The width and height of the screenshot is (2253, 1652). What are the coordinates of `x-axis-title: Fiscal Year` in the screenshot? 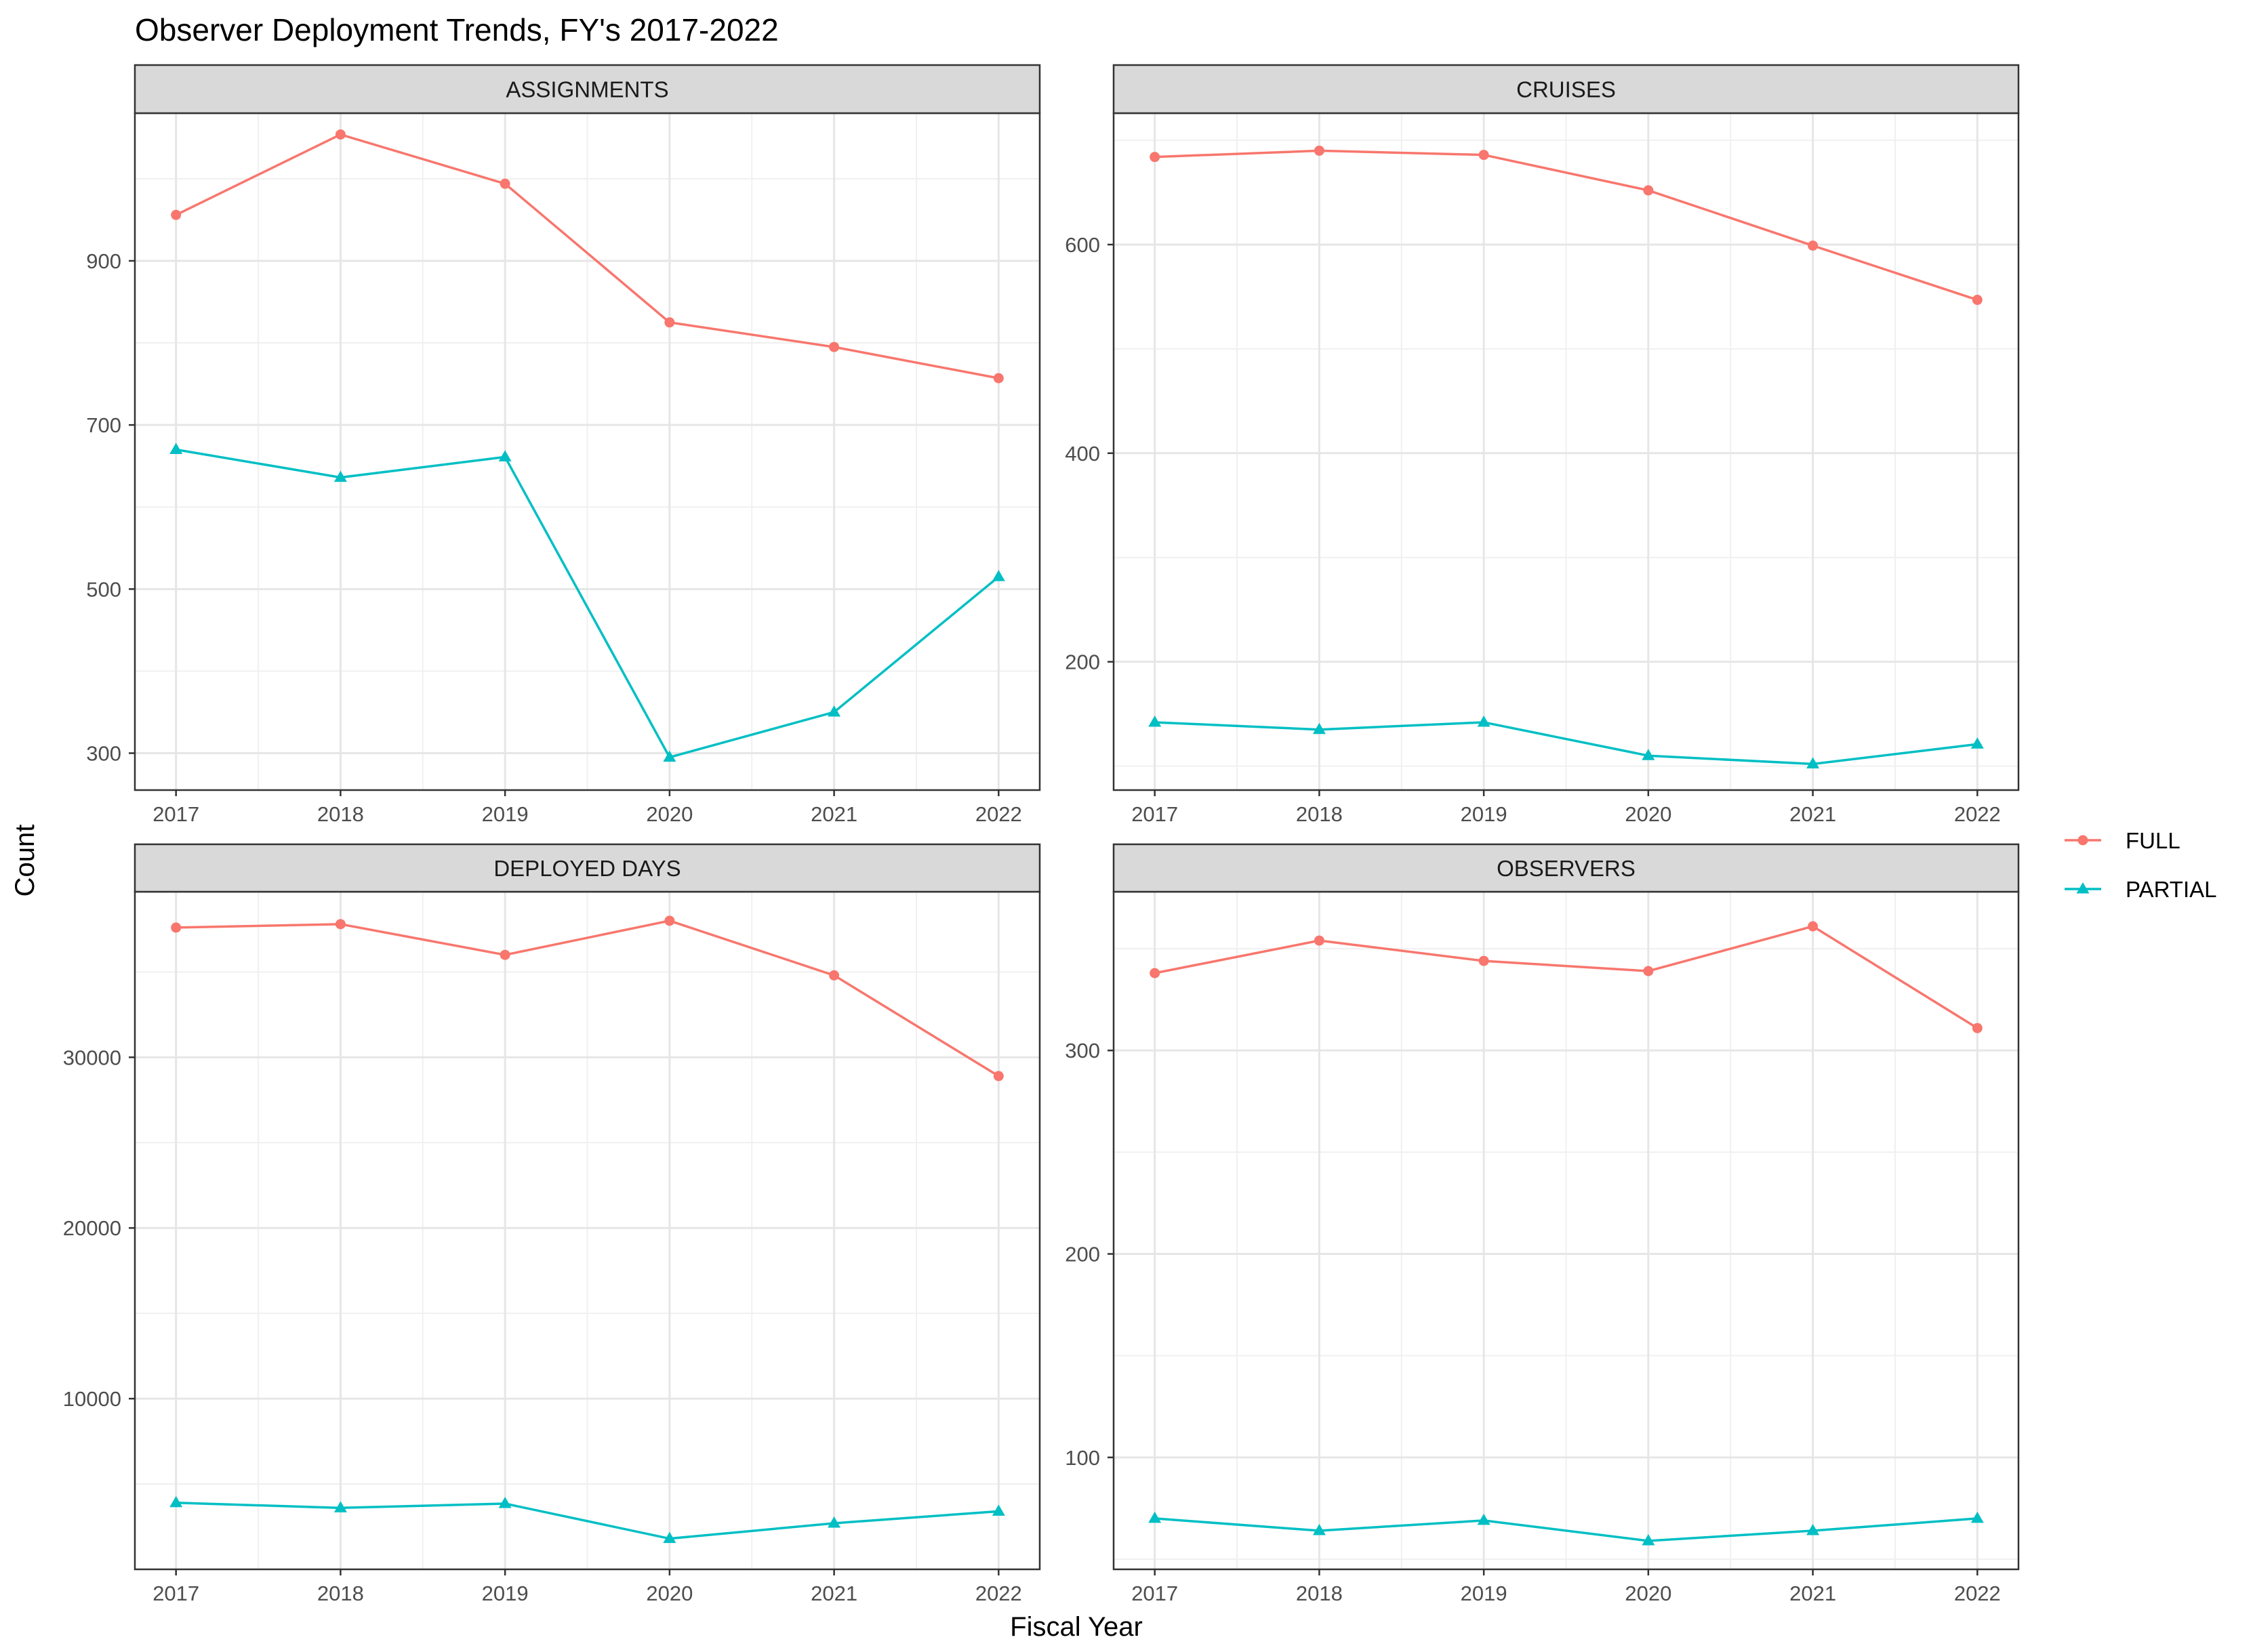 It's located at (1076, 1627).